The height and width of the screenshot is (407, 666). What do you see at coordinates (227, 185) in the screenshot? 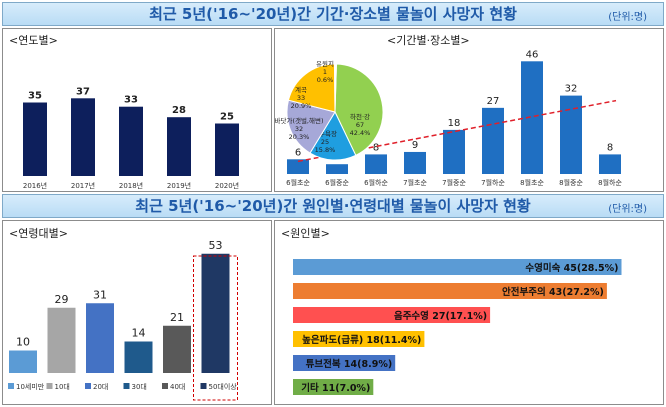
I see `year-tick-label: 2020년` at bounding box center [227, 185].